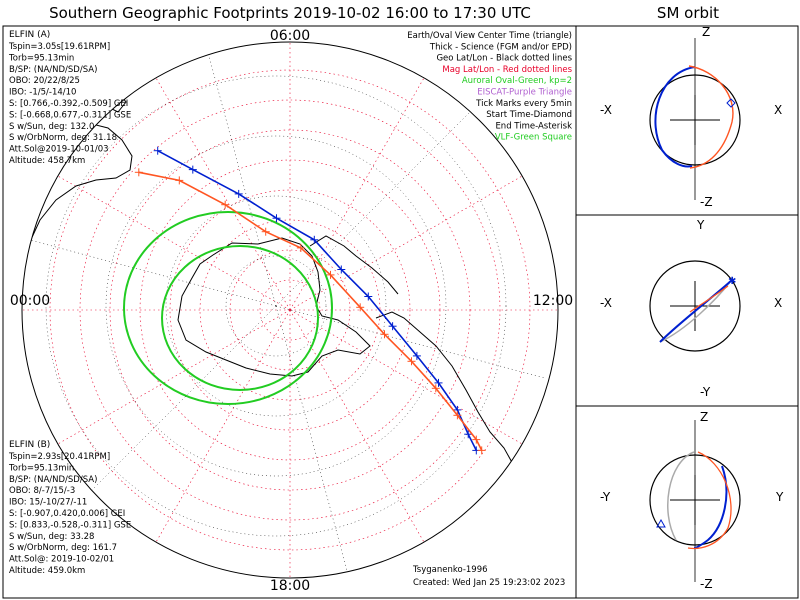 The width and height of the screenshot is (800, 600). What do you see at coordinates (59, 150) in the screenshot?
I see `info-line: Att.Sol@2019-10-01/03` at bounding box center [59, 150].